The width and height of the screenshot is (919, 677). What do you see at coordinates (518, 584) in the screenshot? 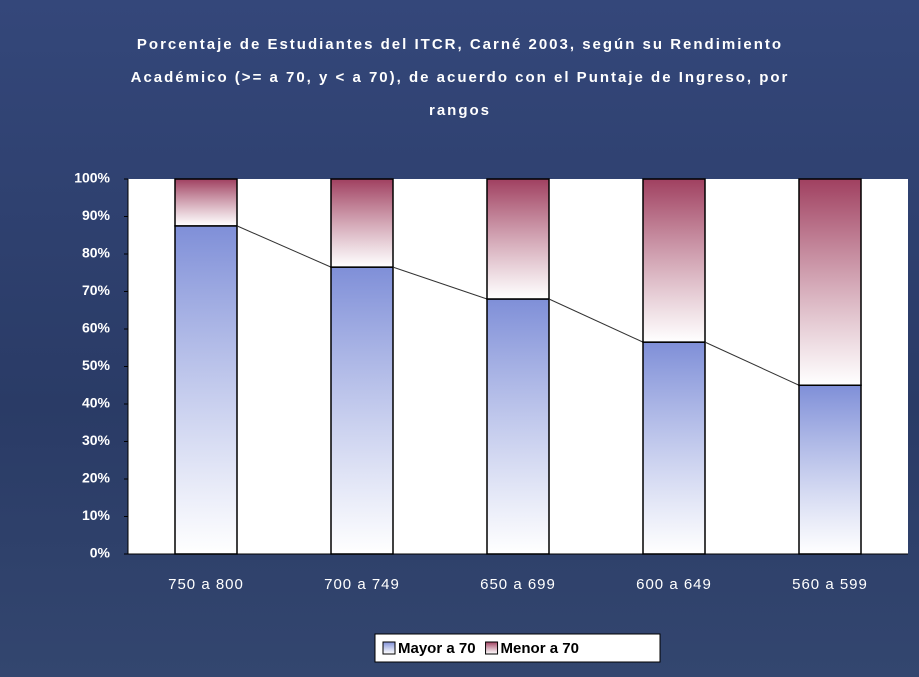
I see `x-tick-label: 650 a 699` at bounding box center [518, 584].